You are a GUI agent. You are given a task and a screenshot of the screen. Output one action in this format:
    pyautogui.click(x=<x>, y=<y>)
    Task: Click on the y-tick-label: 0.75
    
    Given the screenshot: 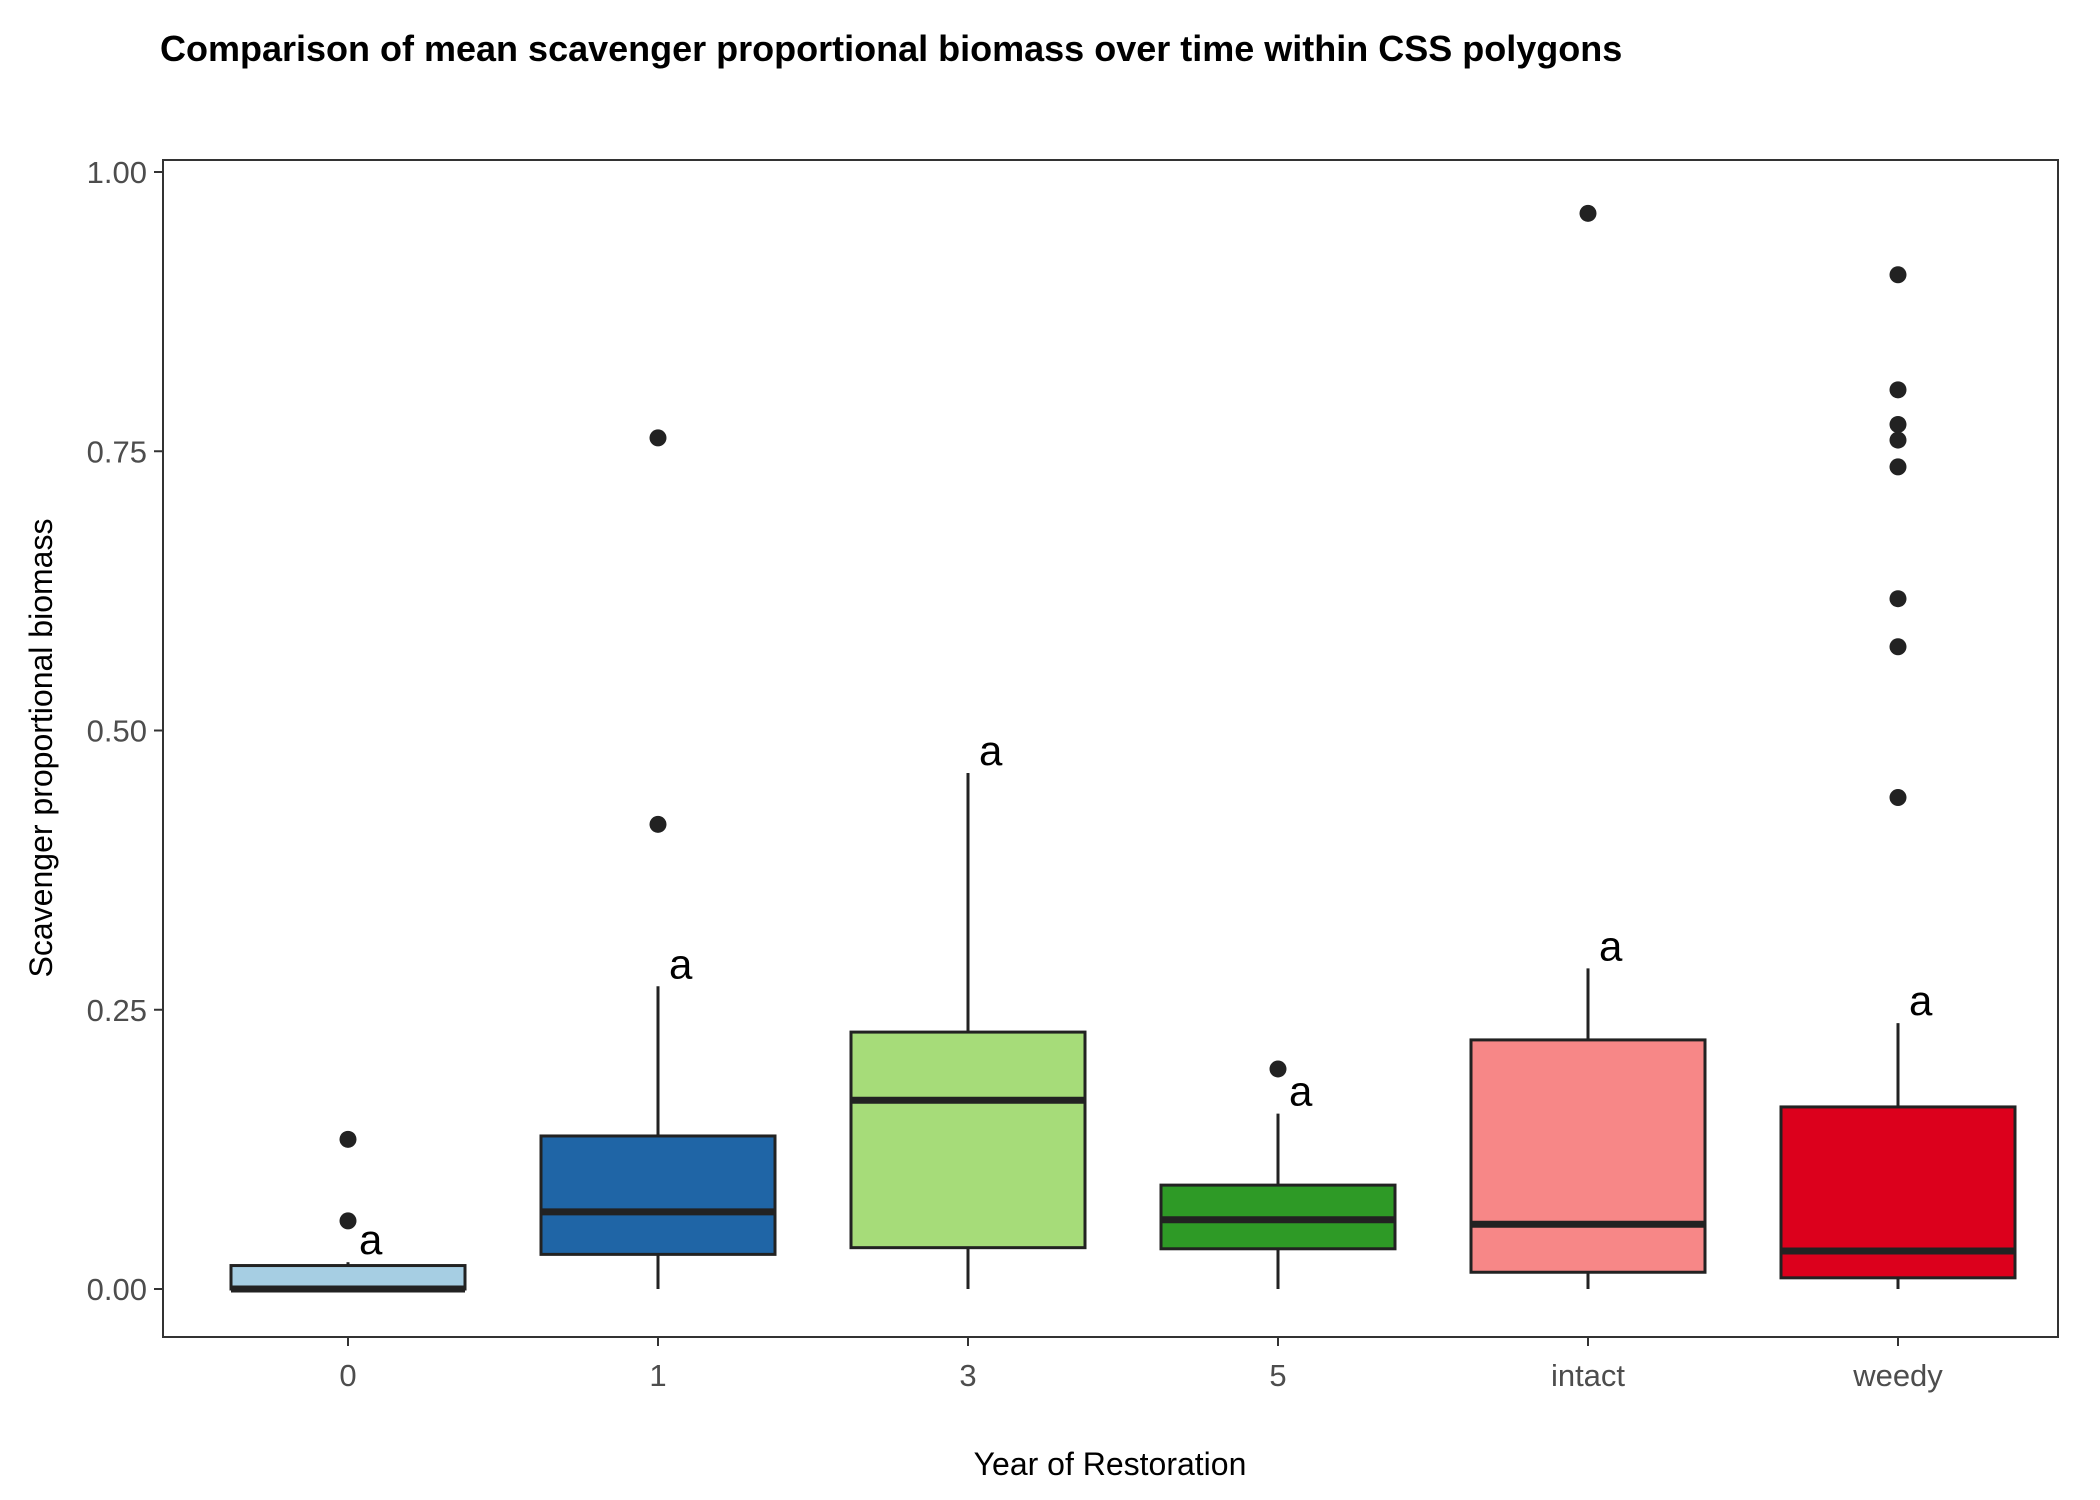 What is the action you would take?
    pyautogui.click(x=117, y=451)
    